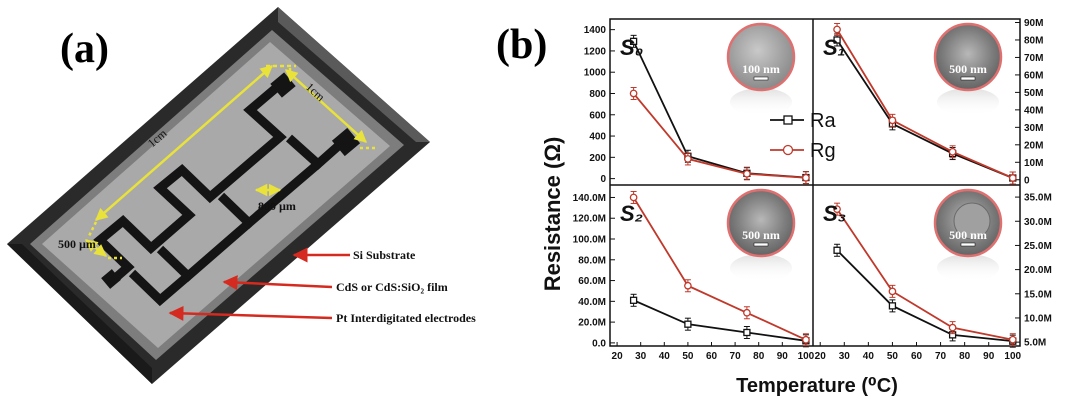 This screenshot has width=1067, height=396. Describe the element at coordinates (665, 356) in the screenshot. I see `xtick-label-s2: 40` at that location.